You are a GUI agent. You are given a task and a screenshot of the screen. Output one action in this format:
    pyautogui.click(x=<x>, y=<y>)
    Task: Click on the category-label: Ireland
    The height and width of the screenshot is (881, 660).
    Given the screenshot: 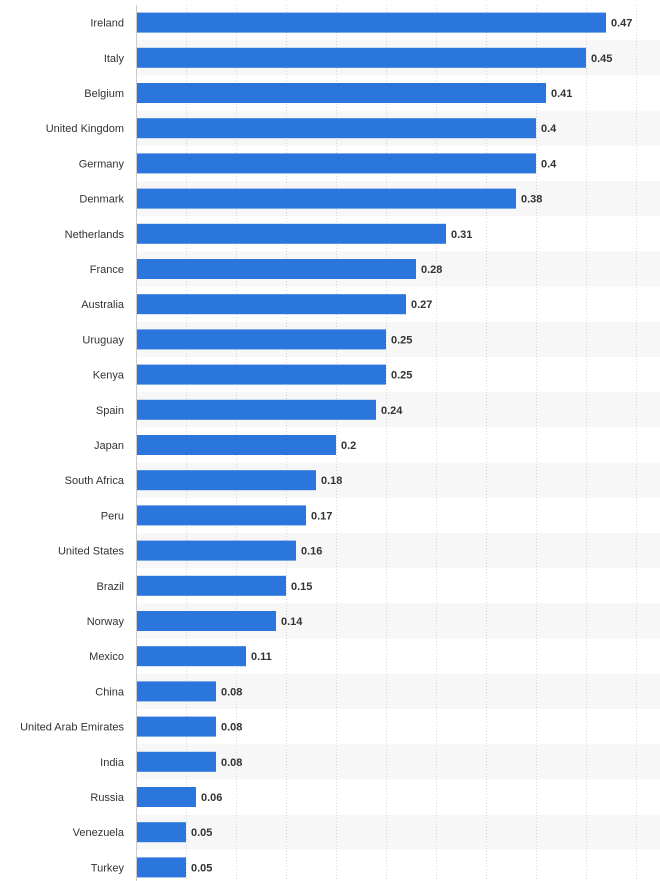 What is the action you would take?
    pyautogui.click(x=107, y=24)
    